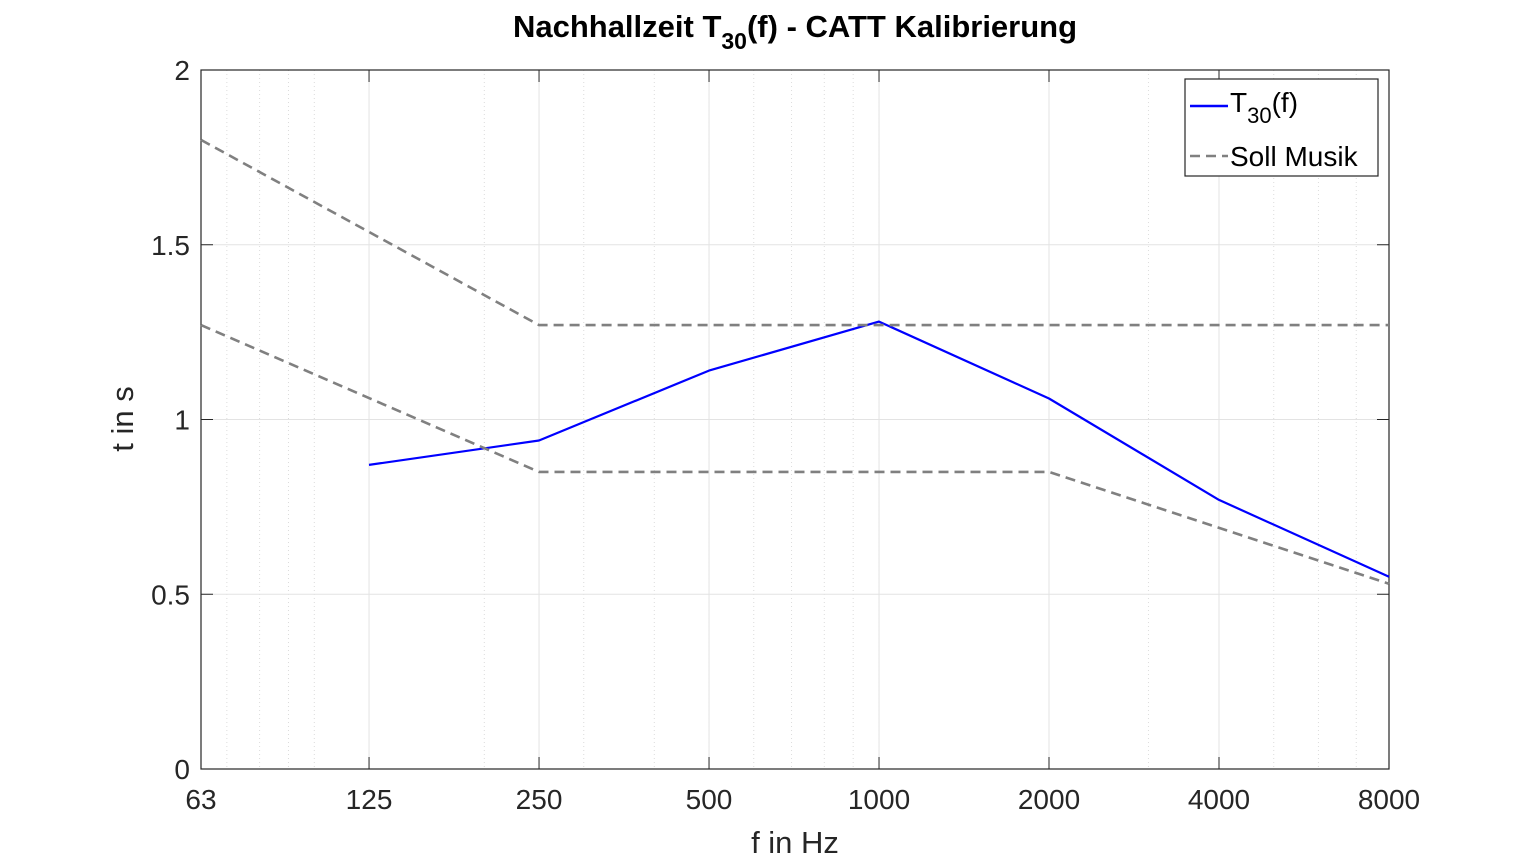 The height and width of the screenshot is (864, 1536). Describe the element at coordinates (182, 70) in the screenshot. I see `y-tick-label: 2` at that location.